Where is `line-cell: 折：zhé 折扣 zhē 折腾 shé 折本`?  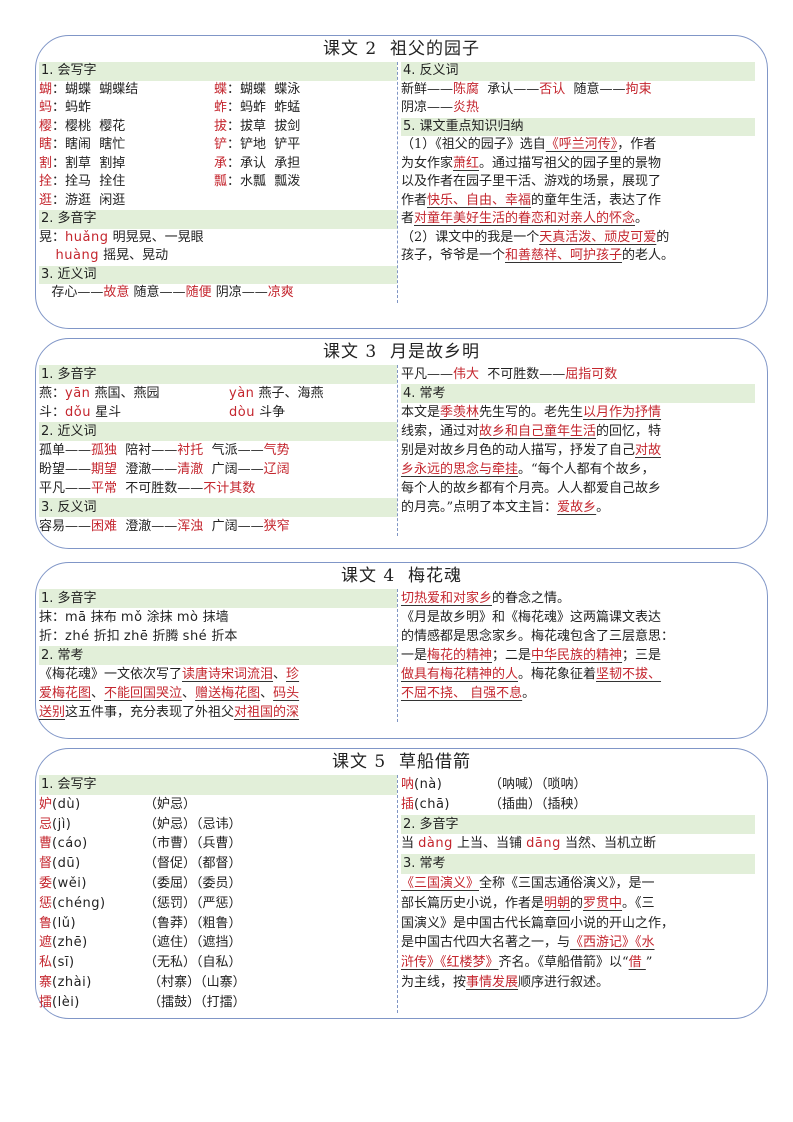 line-cell: 折：zhé 折扣 zhē 折腾 shé 折本 is located at coordinates (138, 636).